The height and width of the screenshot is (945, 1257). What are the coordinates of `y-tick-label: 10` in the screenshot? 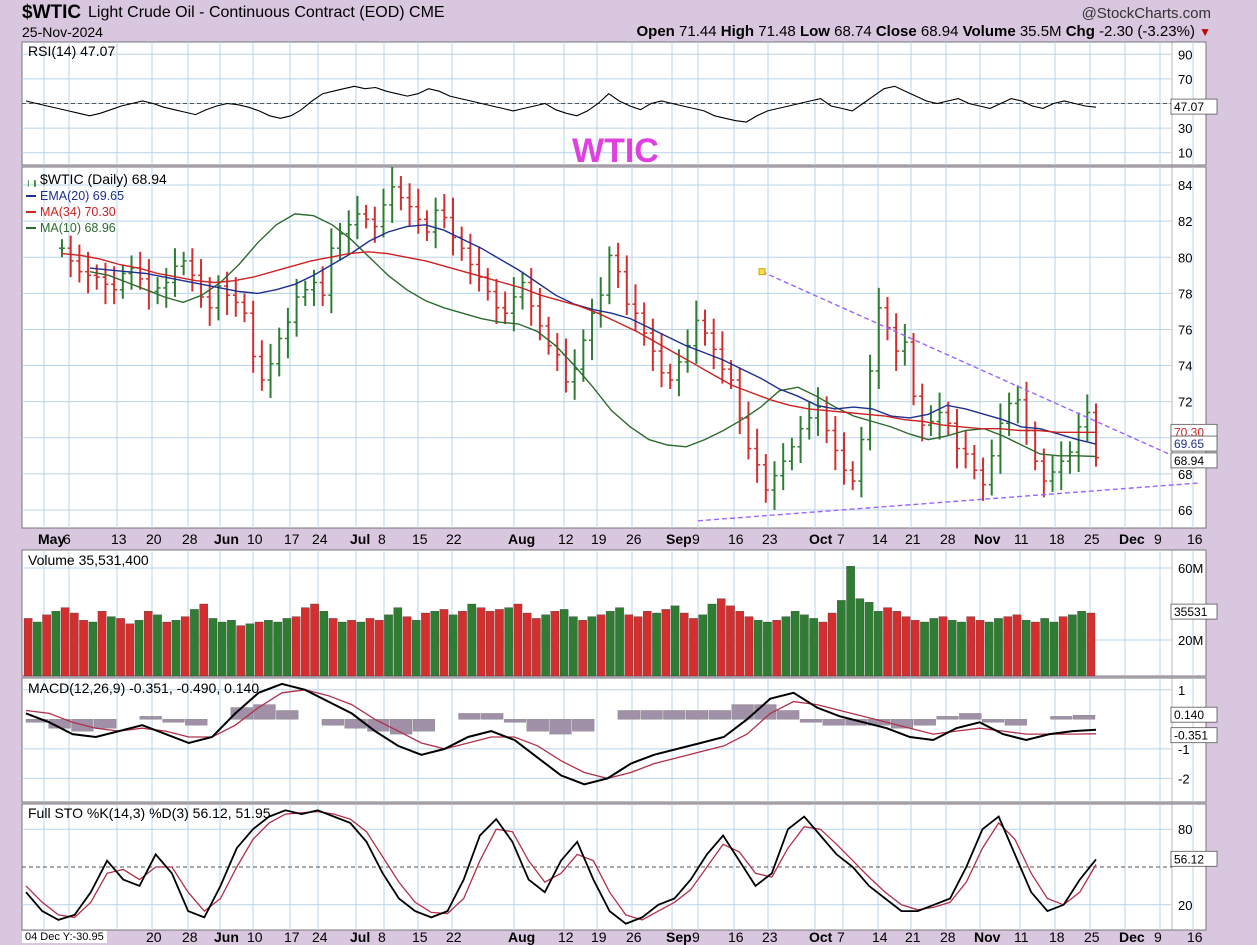 It's located at (1185, 153).